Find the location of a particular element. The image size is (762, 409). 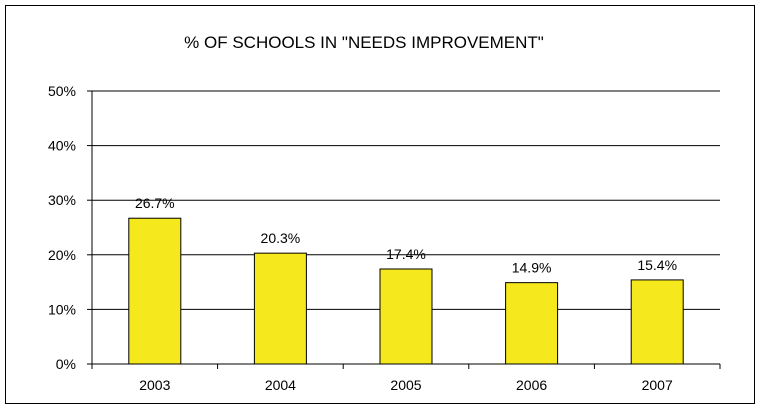

bar-2005 is located at coordinates (406, 316).